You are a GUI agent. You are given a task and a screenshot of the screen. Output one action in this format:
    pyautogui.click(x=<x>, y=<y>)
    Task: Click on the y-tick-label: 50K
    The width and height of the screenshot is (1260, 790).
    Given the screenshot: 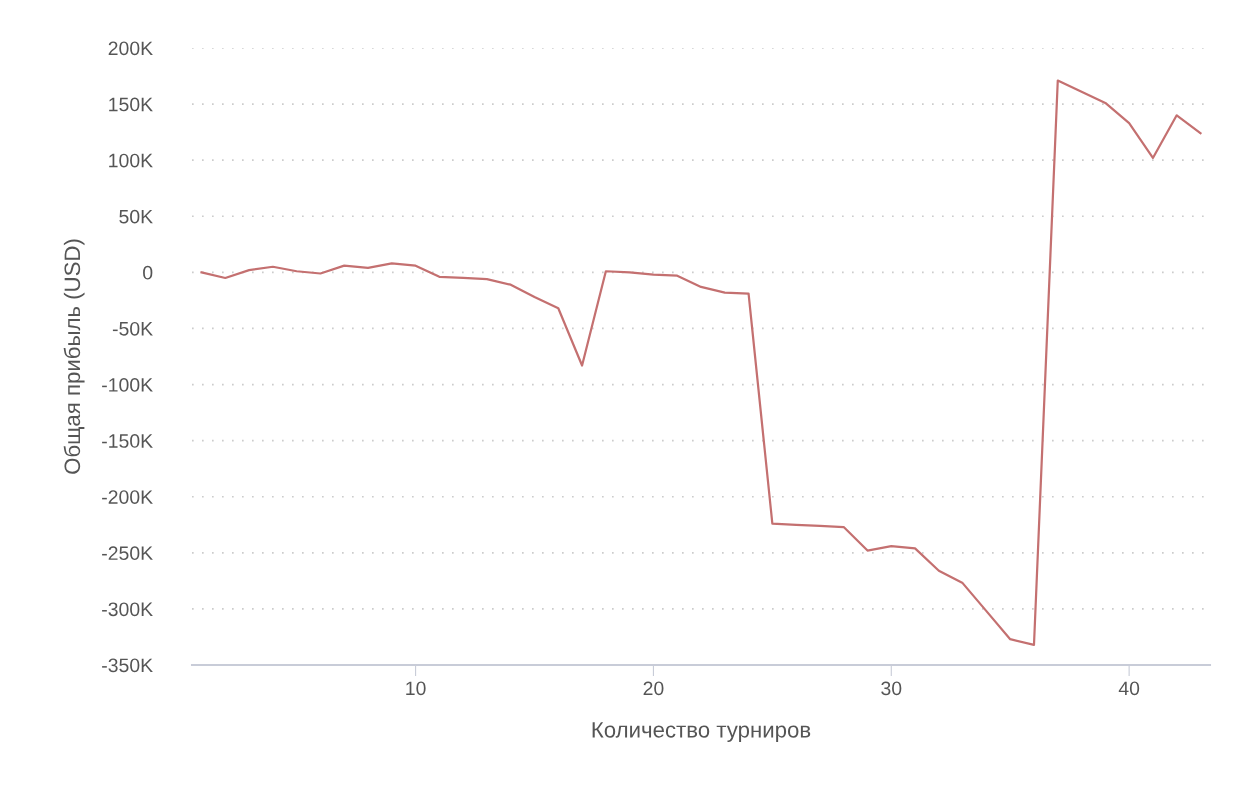 What is the action you would take?
    pyautogui.click(x=136, y=216)
    